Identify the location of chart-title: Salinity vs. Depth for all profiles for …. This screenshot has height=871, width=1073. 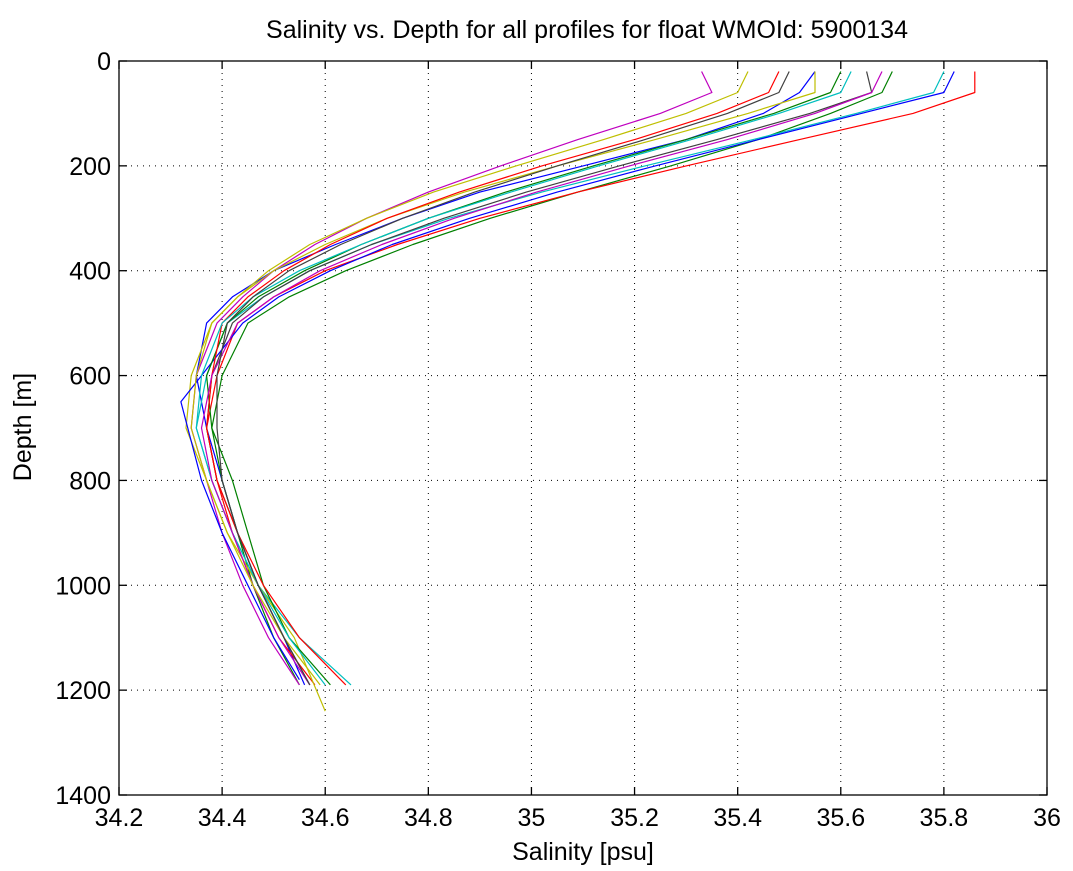
(587, 30).